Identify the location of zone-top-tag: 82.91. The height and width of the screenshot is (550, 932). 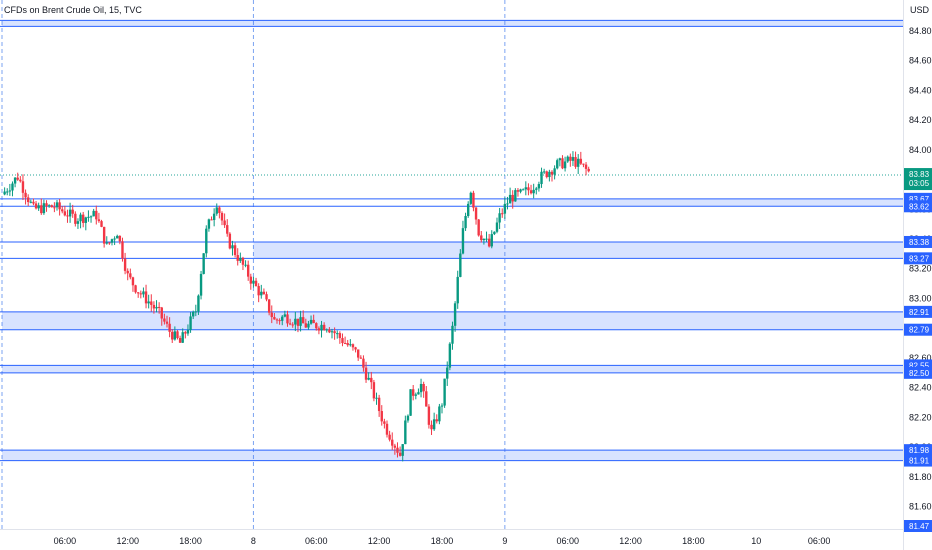
(918, 311).